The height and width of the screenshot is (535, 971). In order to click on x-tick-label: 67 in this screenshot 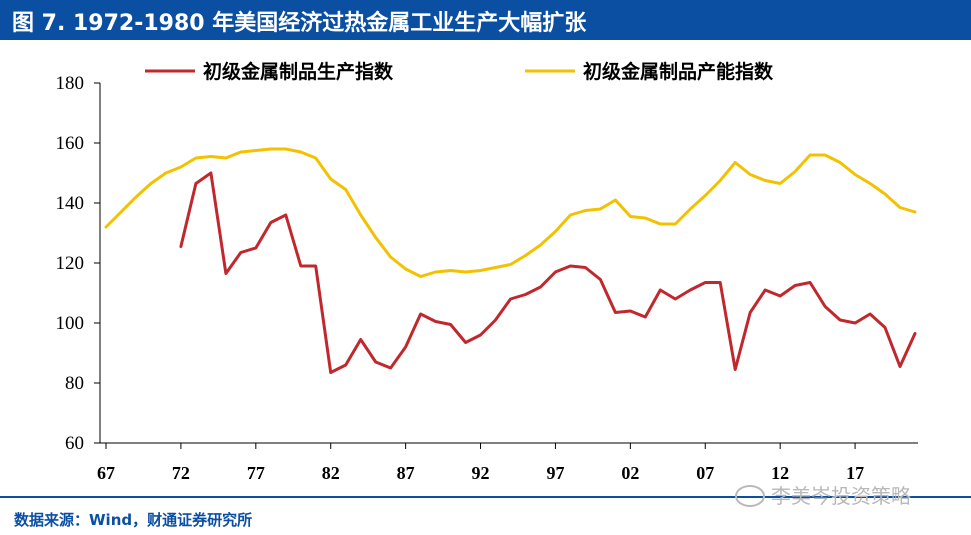, I will do `click(106, 473)`.